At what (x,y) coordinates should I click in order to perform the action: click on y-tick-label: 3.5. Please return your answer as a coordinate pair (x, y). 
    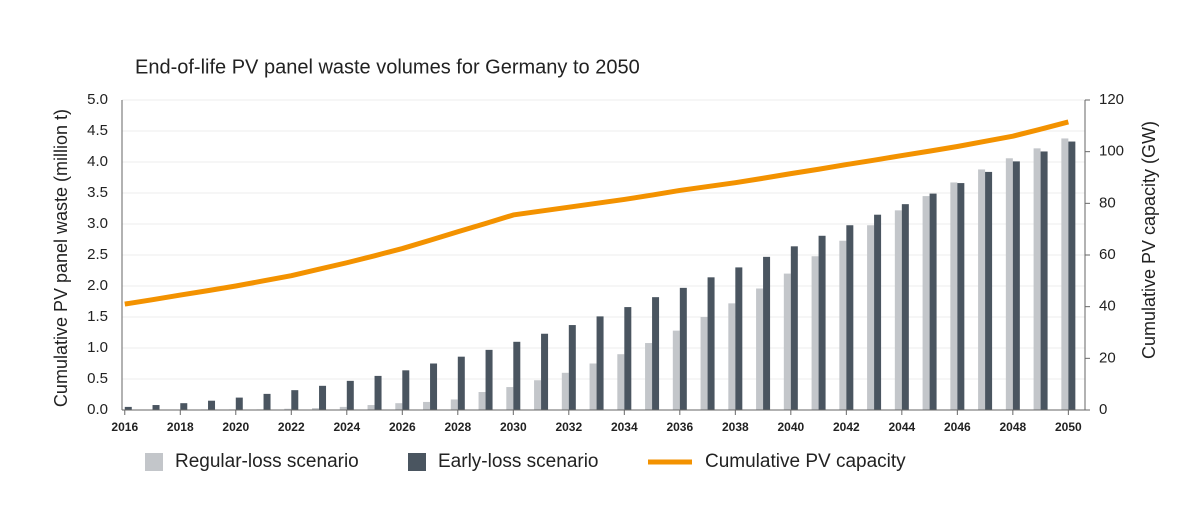
    Looking at the image, I should click on (97, 192).